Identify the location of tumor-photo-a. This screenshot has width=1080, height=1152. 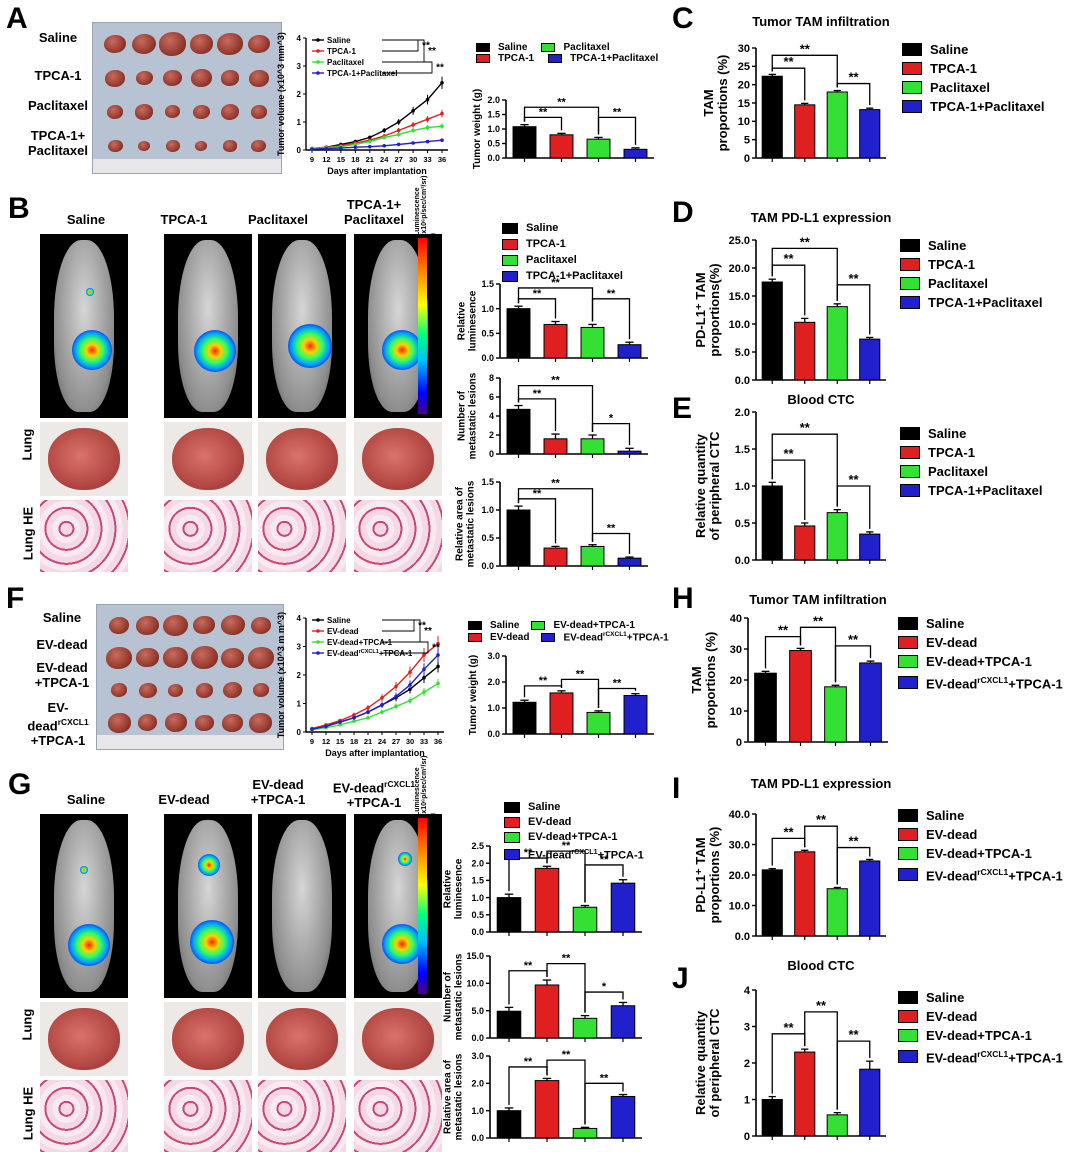
(187, 98).